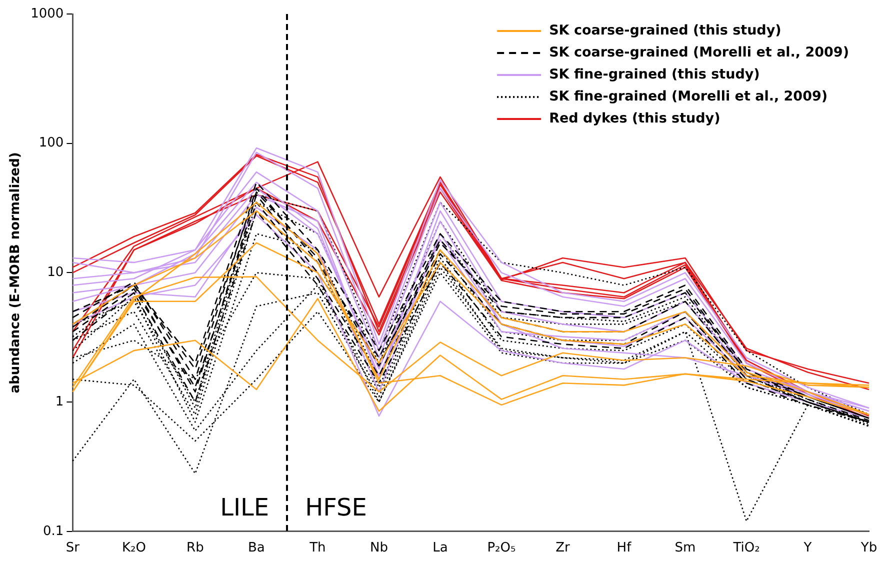 This screenshot has height=563, width=881. What do you see at coordinates (51, 143) in the screenshot?
I see `y-tick-label: 100` at bounding box center [51, 143].